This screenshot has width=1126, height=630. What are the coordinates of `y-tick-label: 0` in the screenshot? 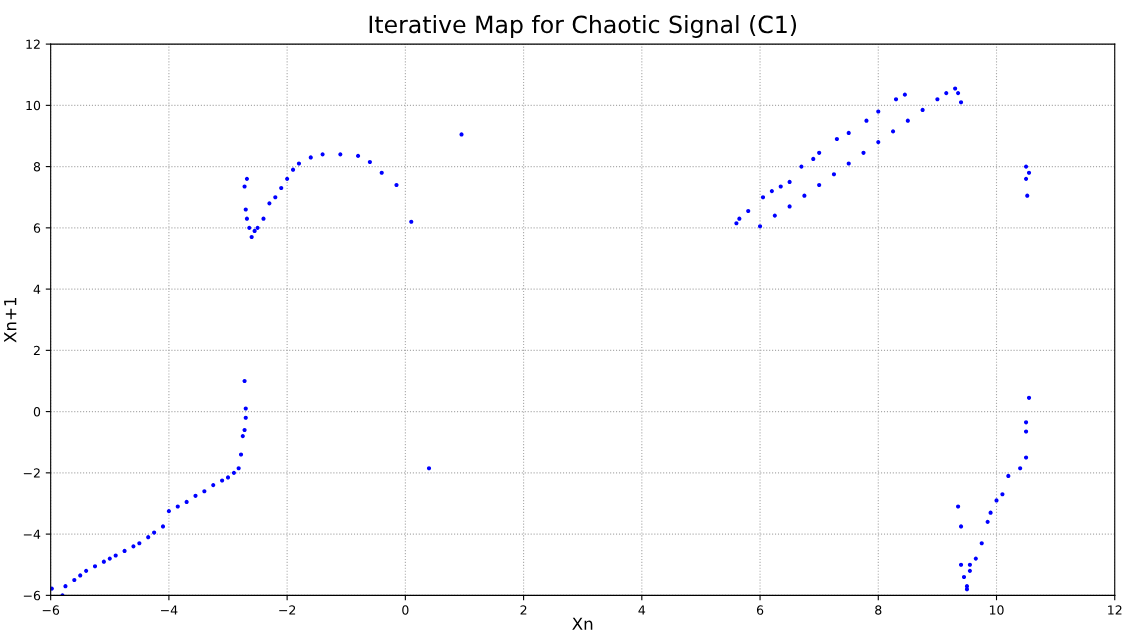 It's located at (37, 412).